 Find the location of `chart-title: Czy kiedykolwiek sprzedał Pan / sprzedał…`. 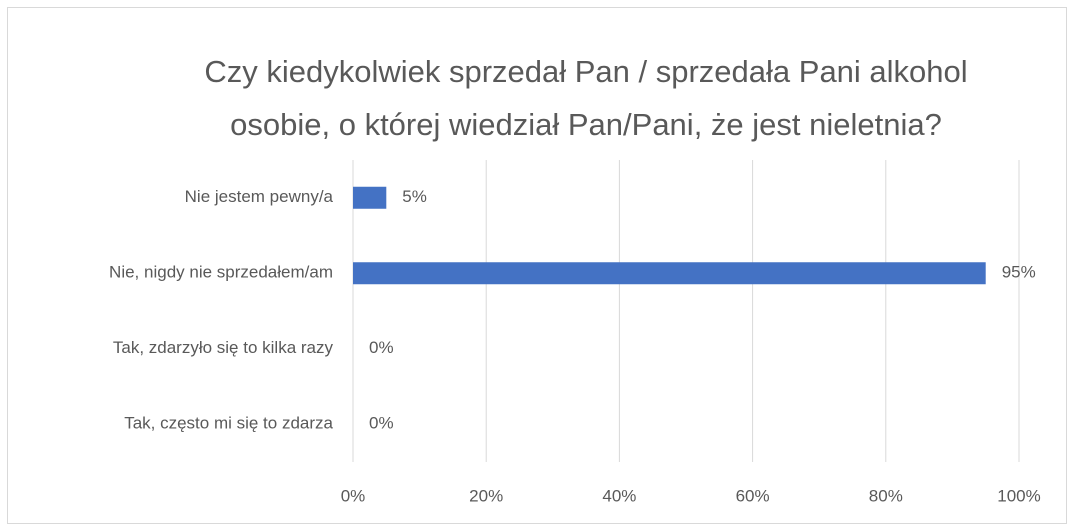

chart-title: Czy kiedykolwiek sprzedał Pan / sprzedał… is located at coordinates (585, 71).